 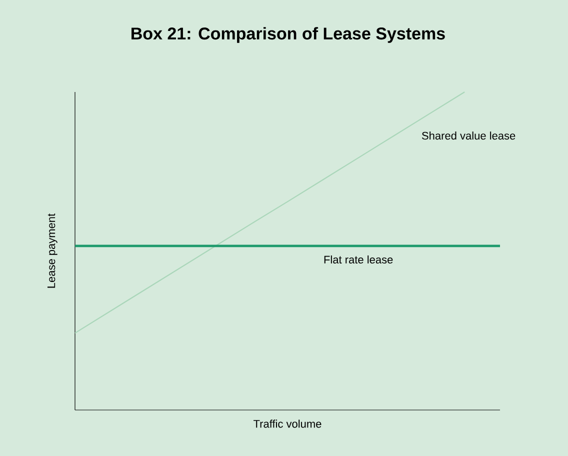 What do you see at coordinates (358, 259) in the screenshot?
I see `series-label: Flat rate lease` at bounding box center [358, 259].